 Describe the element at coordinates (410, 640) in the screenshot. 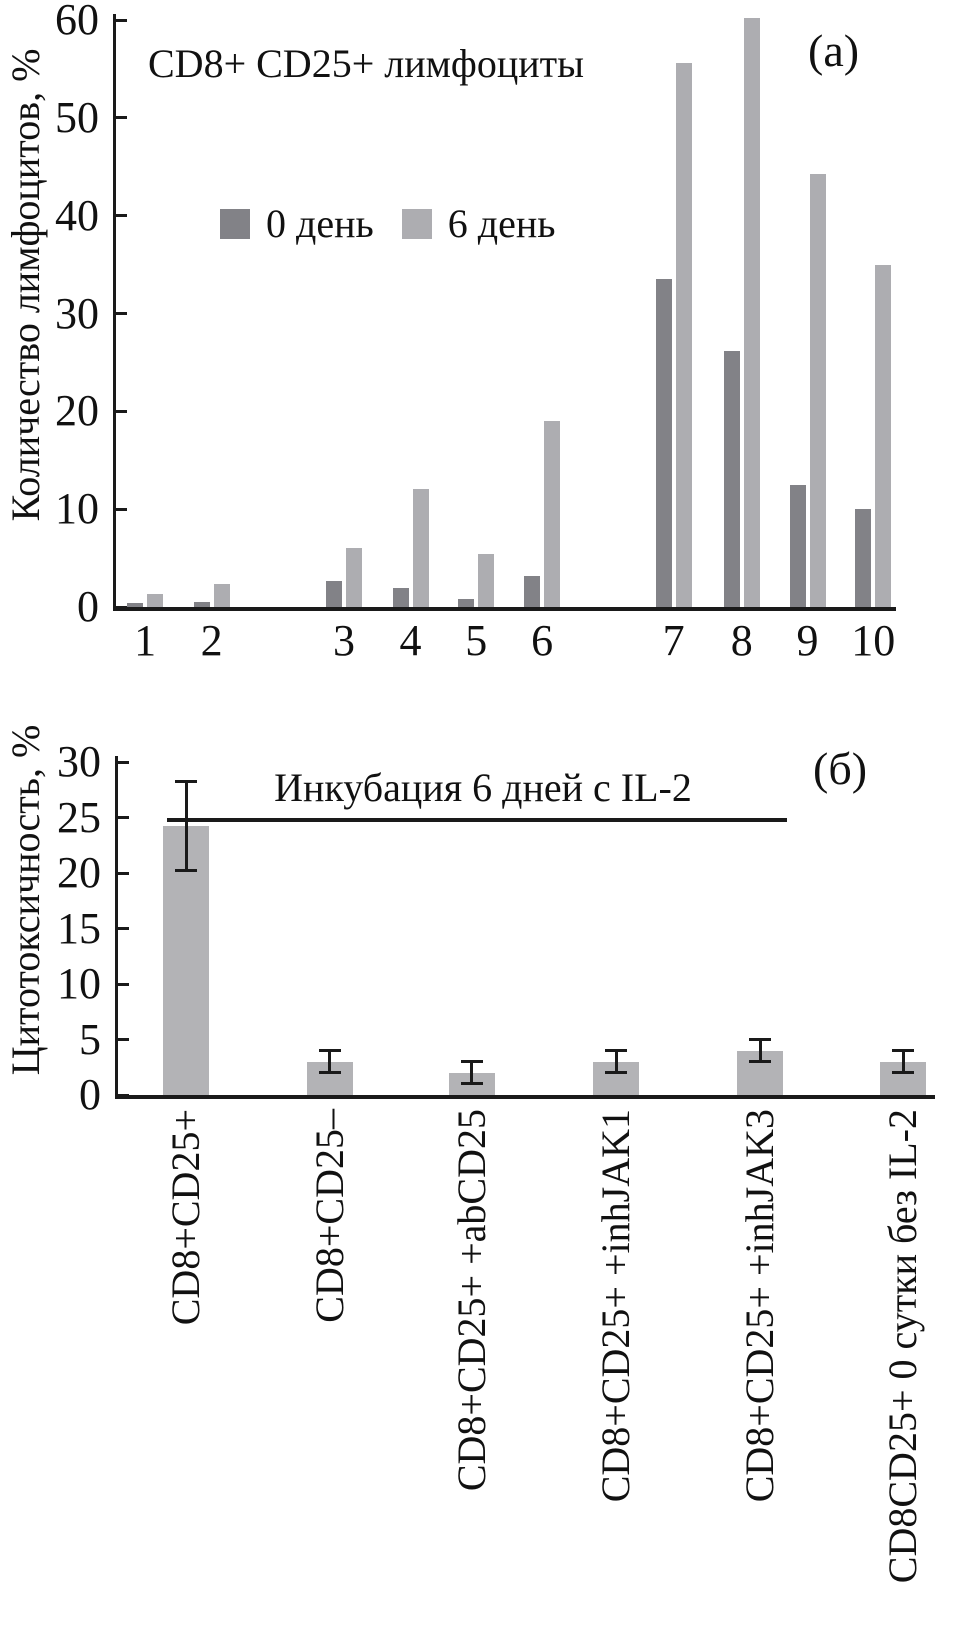

I see `x-tick-label-4: 4` at that location.